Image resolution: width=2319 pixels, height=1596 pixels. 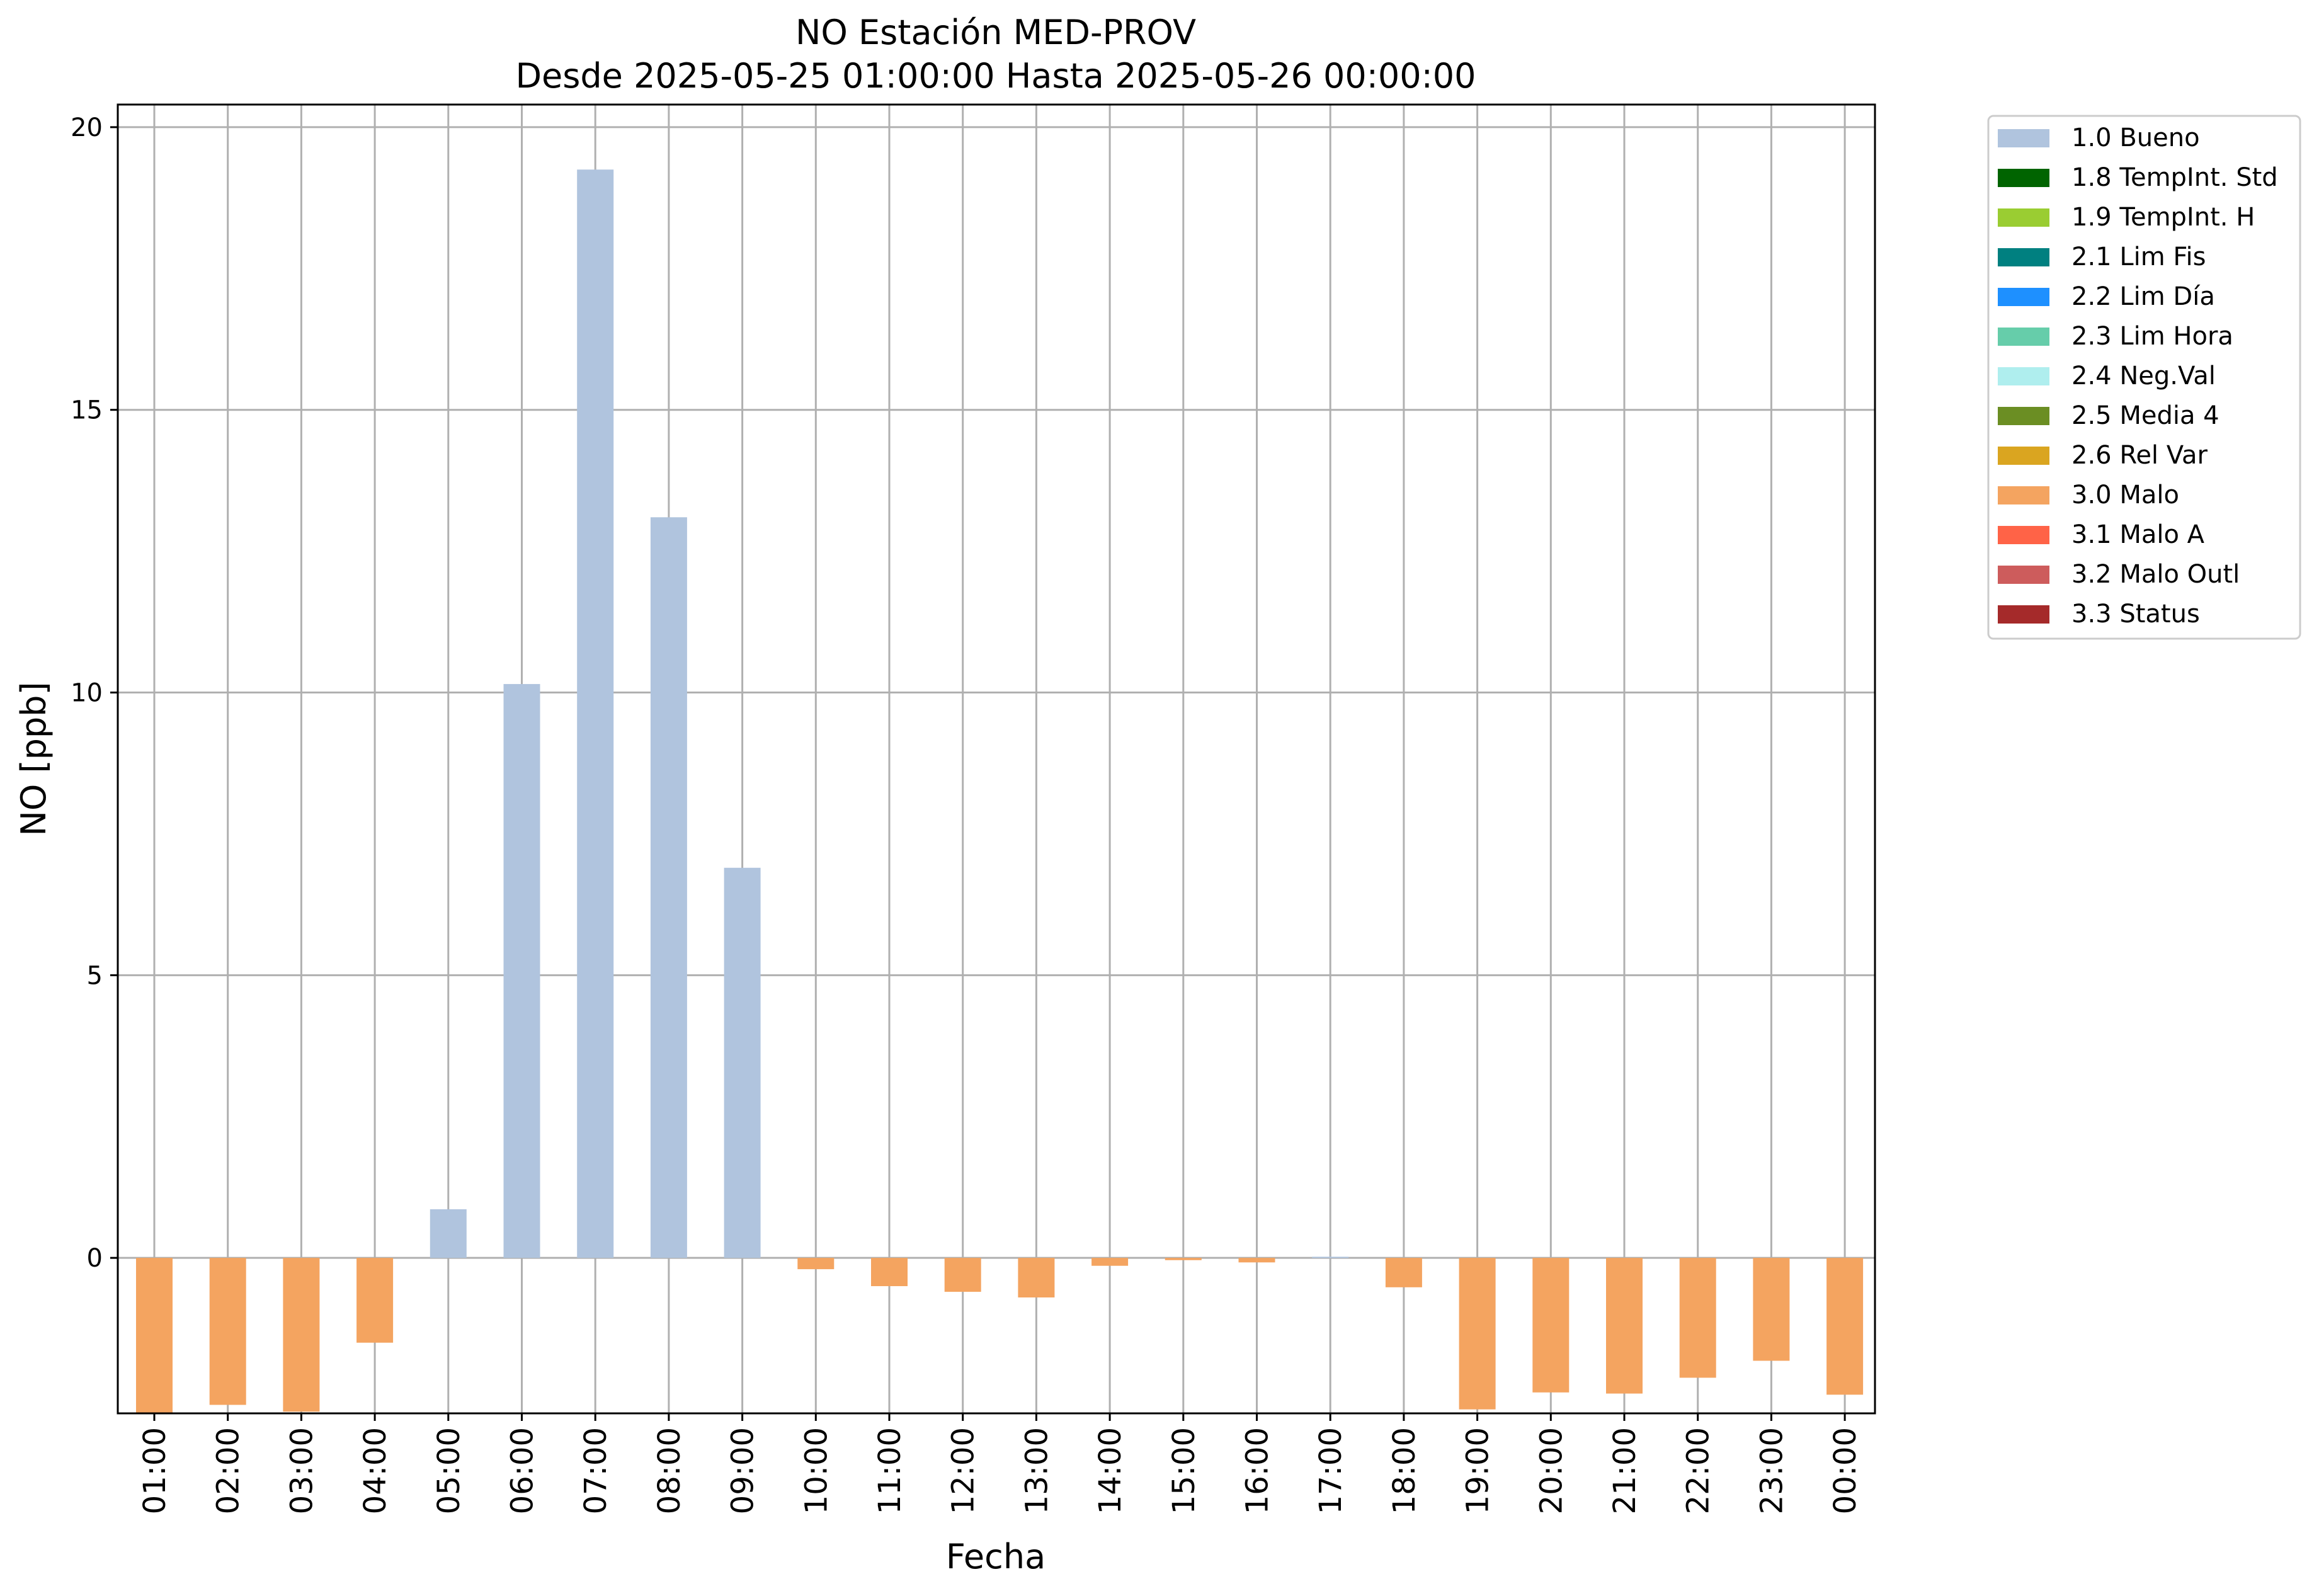 I want to click on legend-label: 3.1 Malo A, so click(x=2138, y=534).